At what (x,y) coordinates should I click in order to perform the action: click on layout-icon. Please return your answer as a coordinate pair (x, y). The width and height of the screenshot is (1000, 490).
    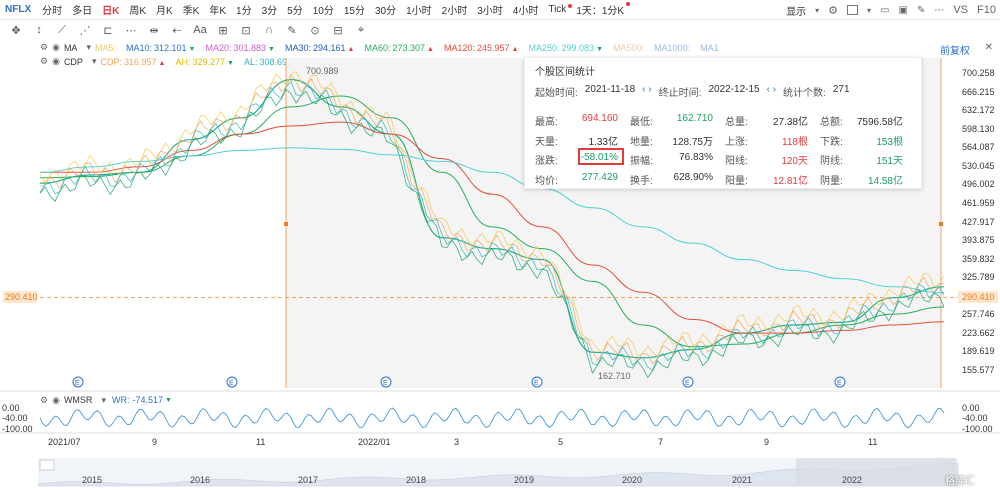
    Looking at the image, I should click on (853, 10).